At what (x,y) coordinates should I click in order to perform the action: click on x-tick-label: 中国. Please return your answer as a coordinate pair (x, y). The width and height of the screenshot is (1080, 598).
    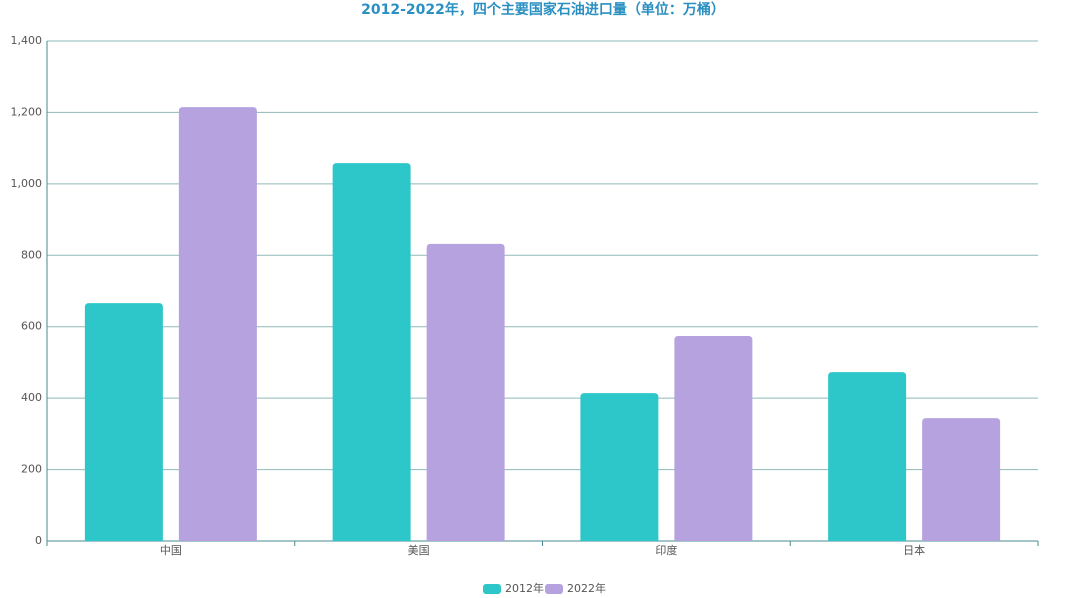
    Looking at the image, I should click on (171, 550).